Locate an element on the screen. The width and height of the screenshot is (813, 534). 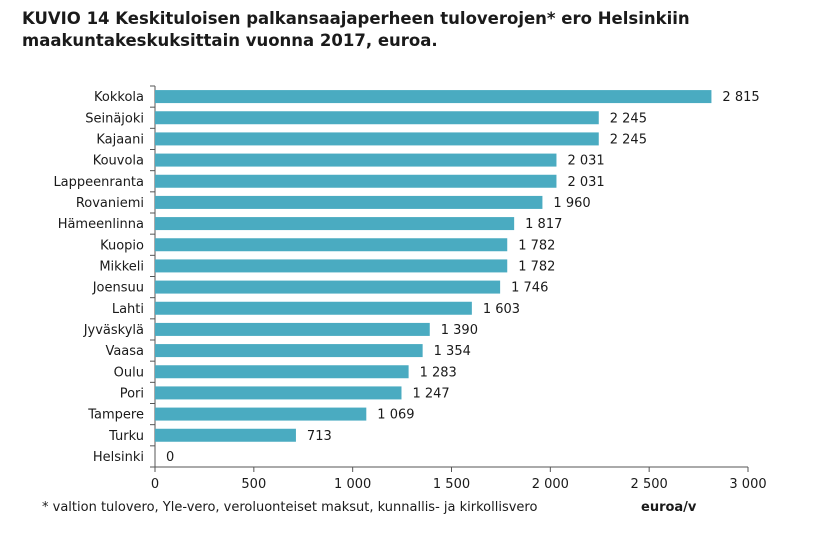
x-tick-label: 2 500 is located at coordinates (649, 484).